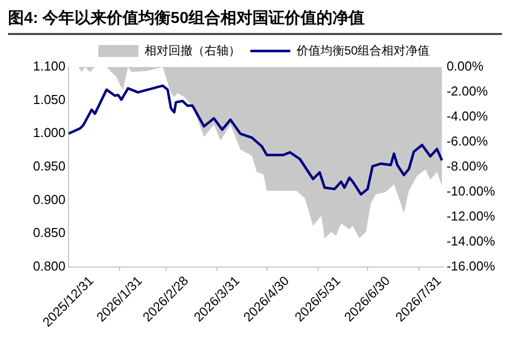 The width and height of the screenshot is (510, 354). What do you see at coordinates (467, 91) in the screenshot?
I see `y2-tick-label: -2.00%` at bounding box center [467, 91].